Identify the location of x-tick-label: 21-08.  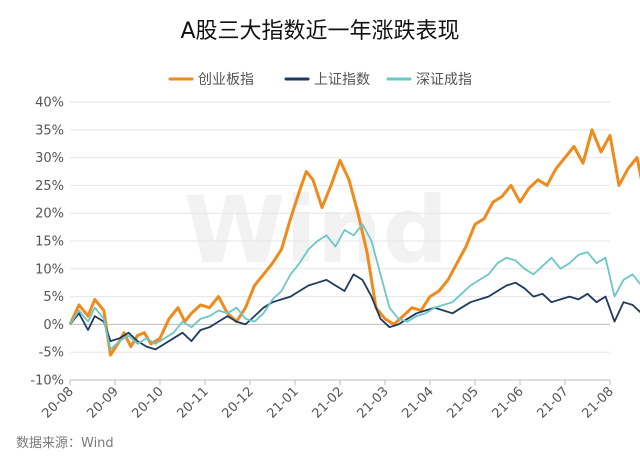
(598, 402).